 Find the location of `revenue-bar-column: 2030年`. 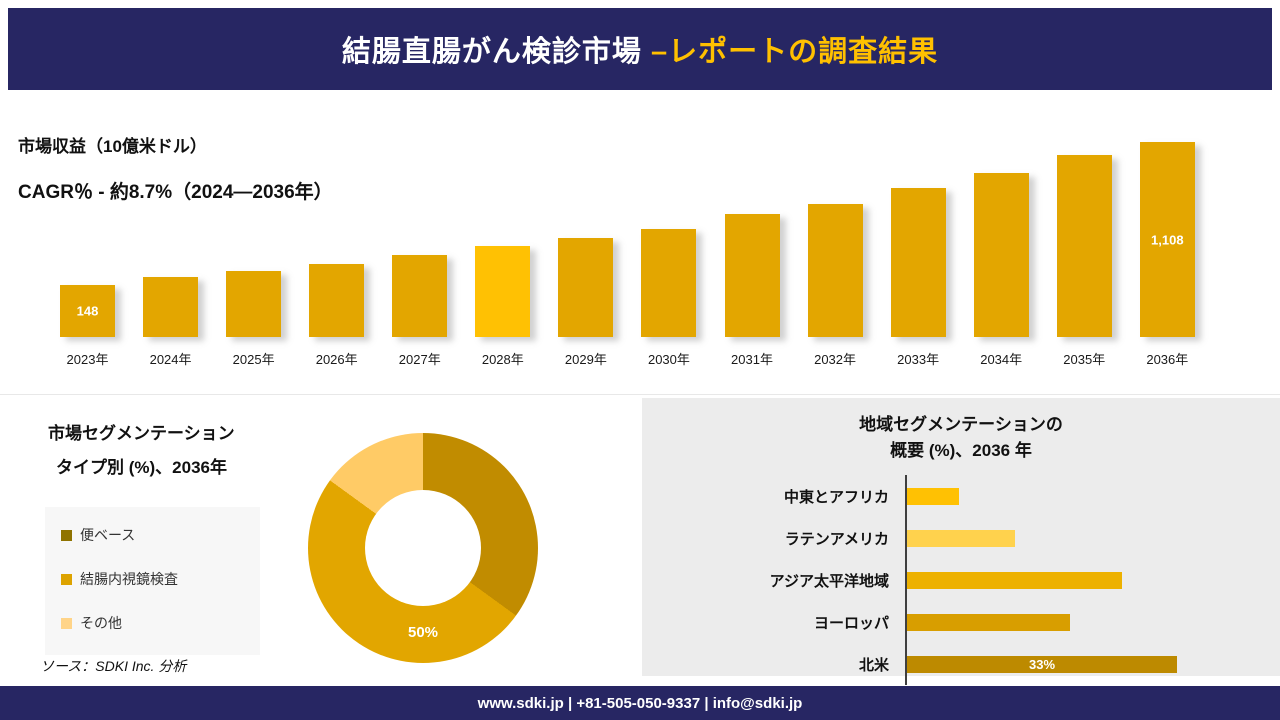

revenue-bar-column: 2030年 is located at coordinates (669, 298).